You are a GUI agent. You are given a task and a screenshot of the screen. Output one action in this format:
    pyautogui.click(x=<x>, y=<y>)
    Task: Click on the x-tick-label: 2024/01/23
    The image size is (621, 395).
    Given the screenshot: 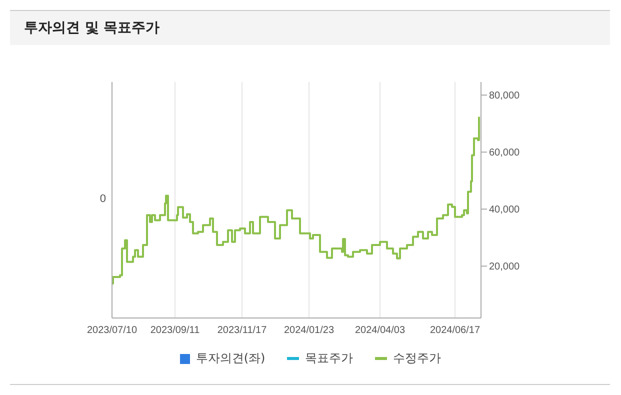 What is the action you would take?
    pyautogui.click(x=309, y=330)
    